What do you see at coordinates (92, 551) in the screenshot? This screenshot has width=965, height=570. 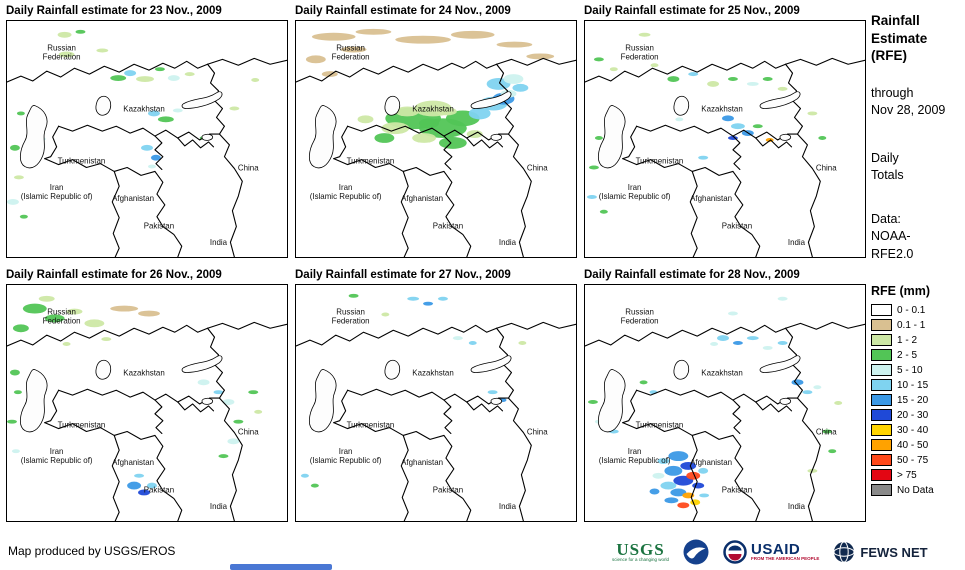 I see `map-credit: Map produced by USGS/EROS` at bounding box center [92, 551].